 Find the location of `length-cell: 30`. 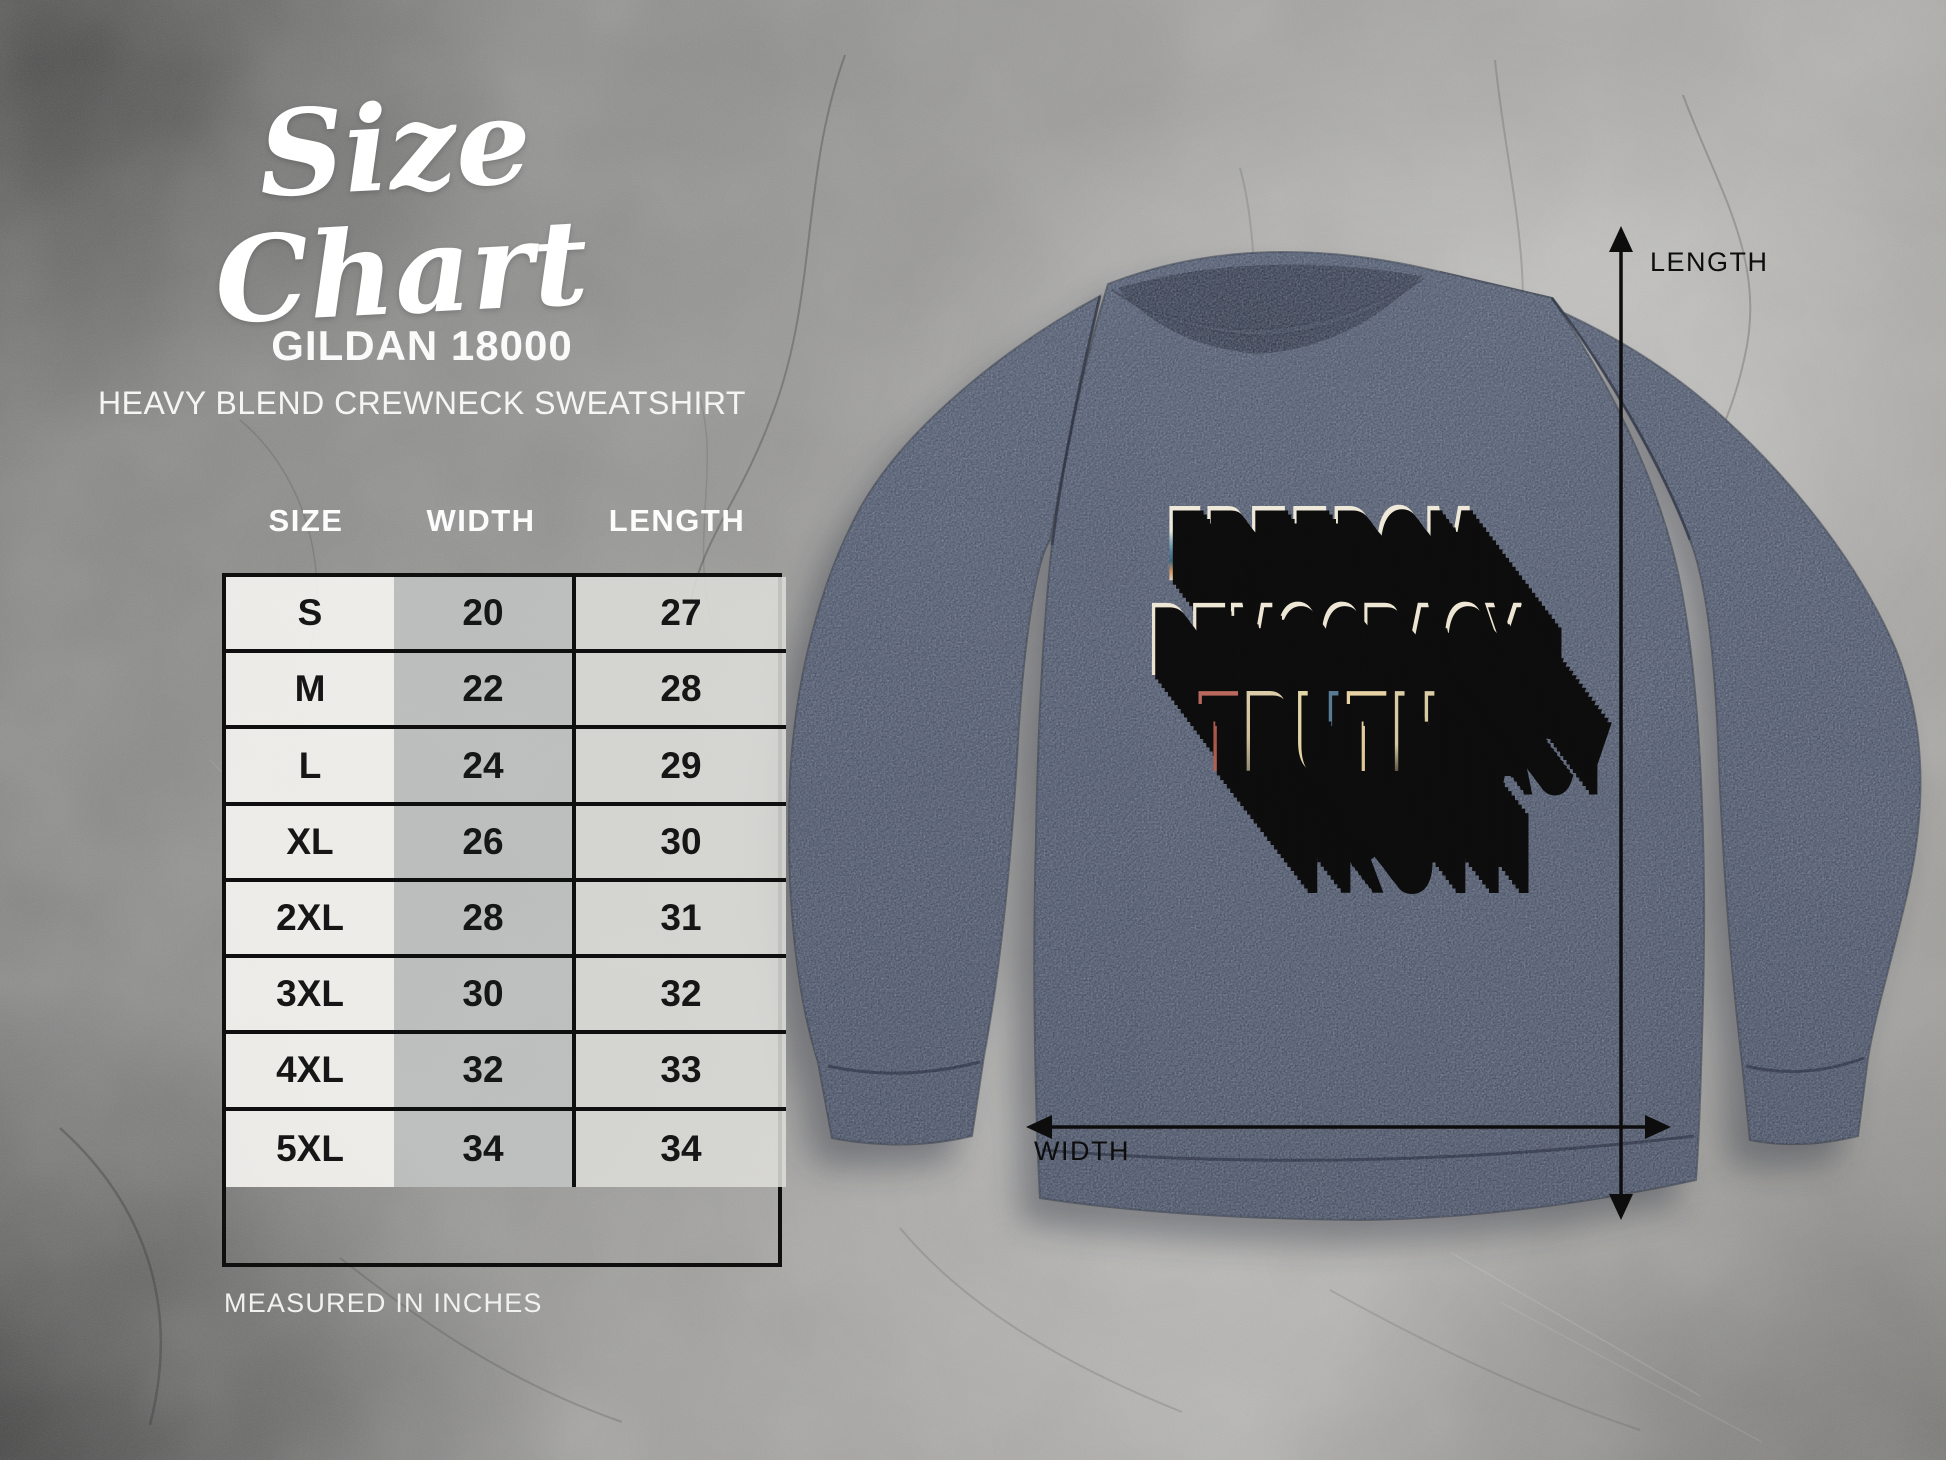

length-cell: 30 is located at coordinates (681, 843).